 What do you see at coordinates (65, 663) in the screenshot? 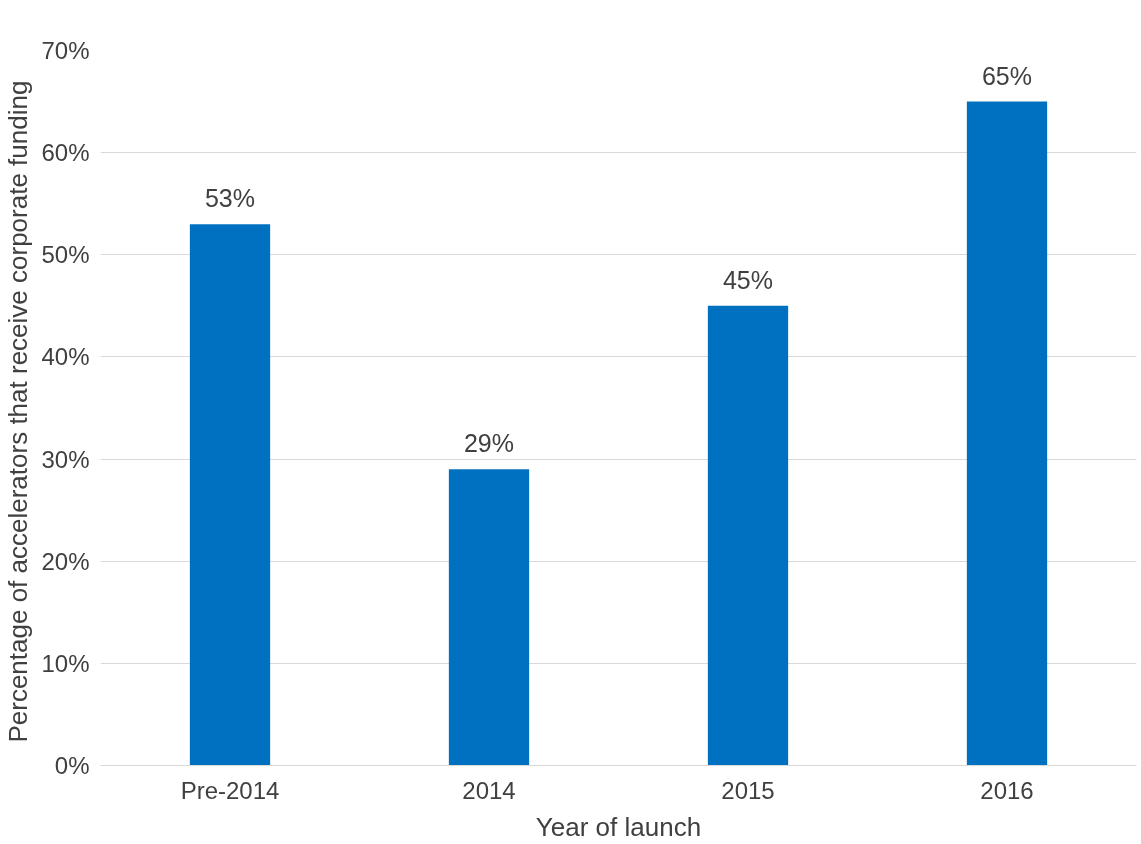
I see `y-tick-label: 10%` at bounding box center [65, 663].